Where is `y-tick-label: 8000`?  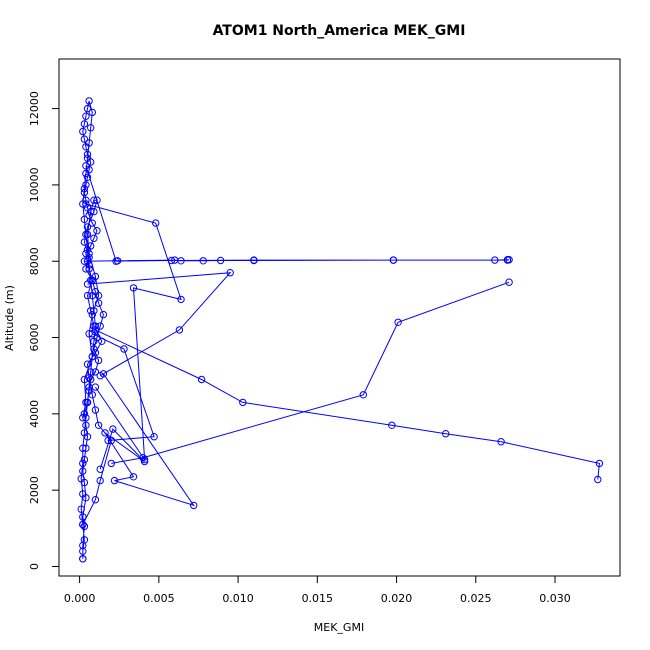
y-tick-label: 8000 is located at coordinates (34, 261).